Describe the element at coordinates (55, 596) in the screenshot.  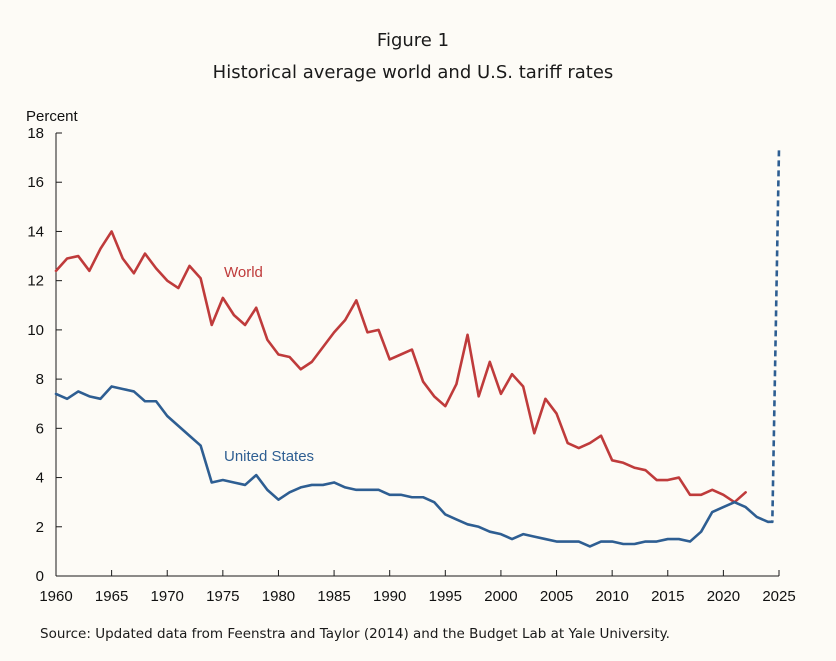
I see `x-tick-label: 1960` at that location.